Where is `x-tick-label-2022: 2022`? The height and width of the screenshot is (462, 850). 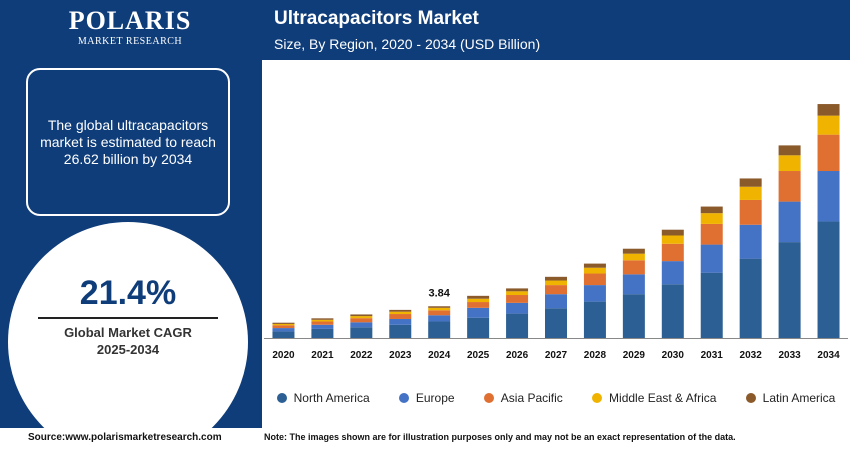 x-tick-label-2022: 2022 is located at coordinates (361, 355).